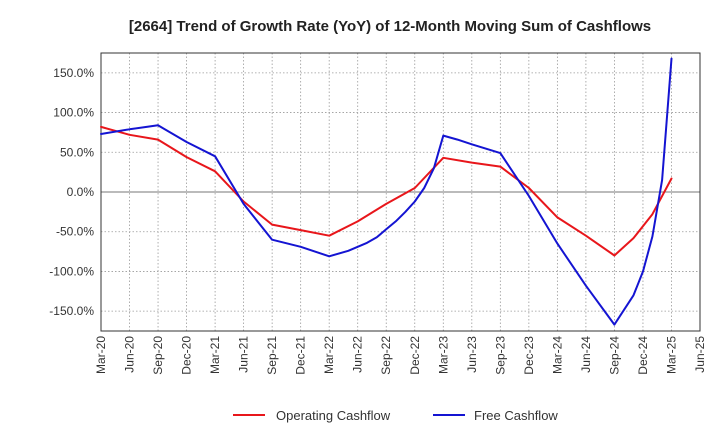  I want to click on x-tick-label: Mar-20, so click(101, 355).